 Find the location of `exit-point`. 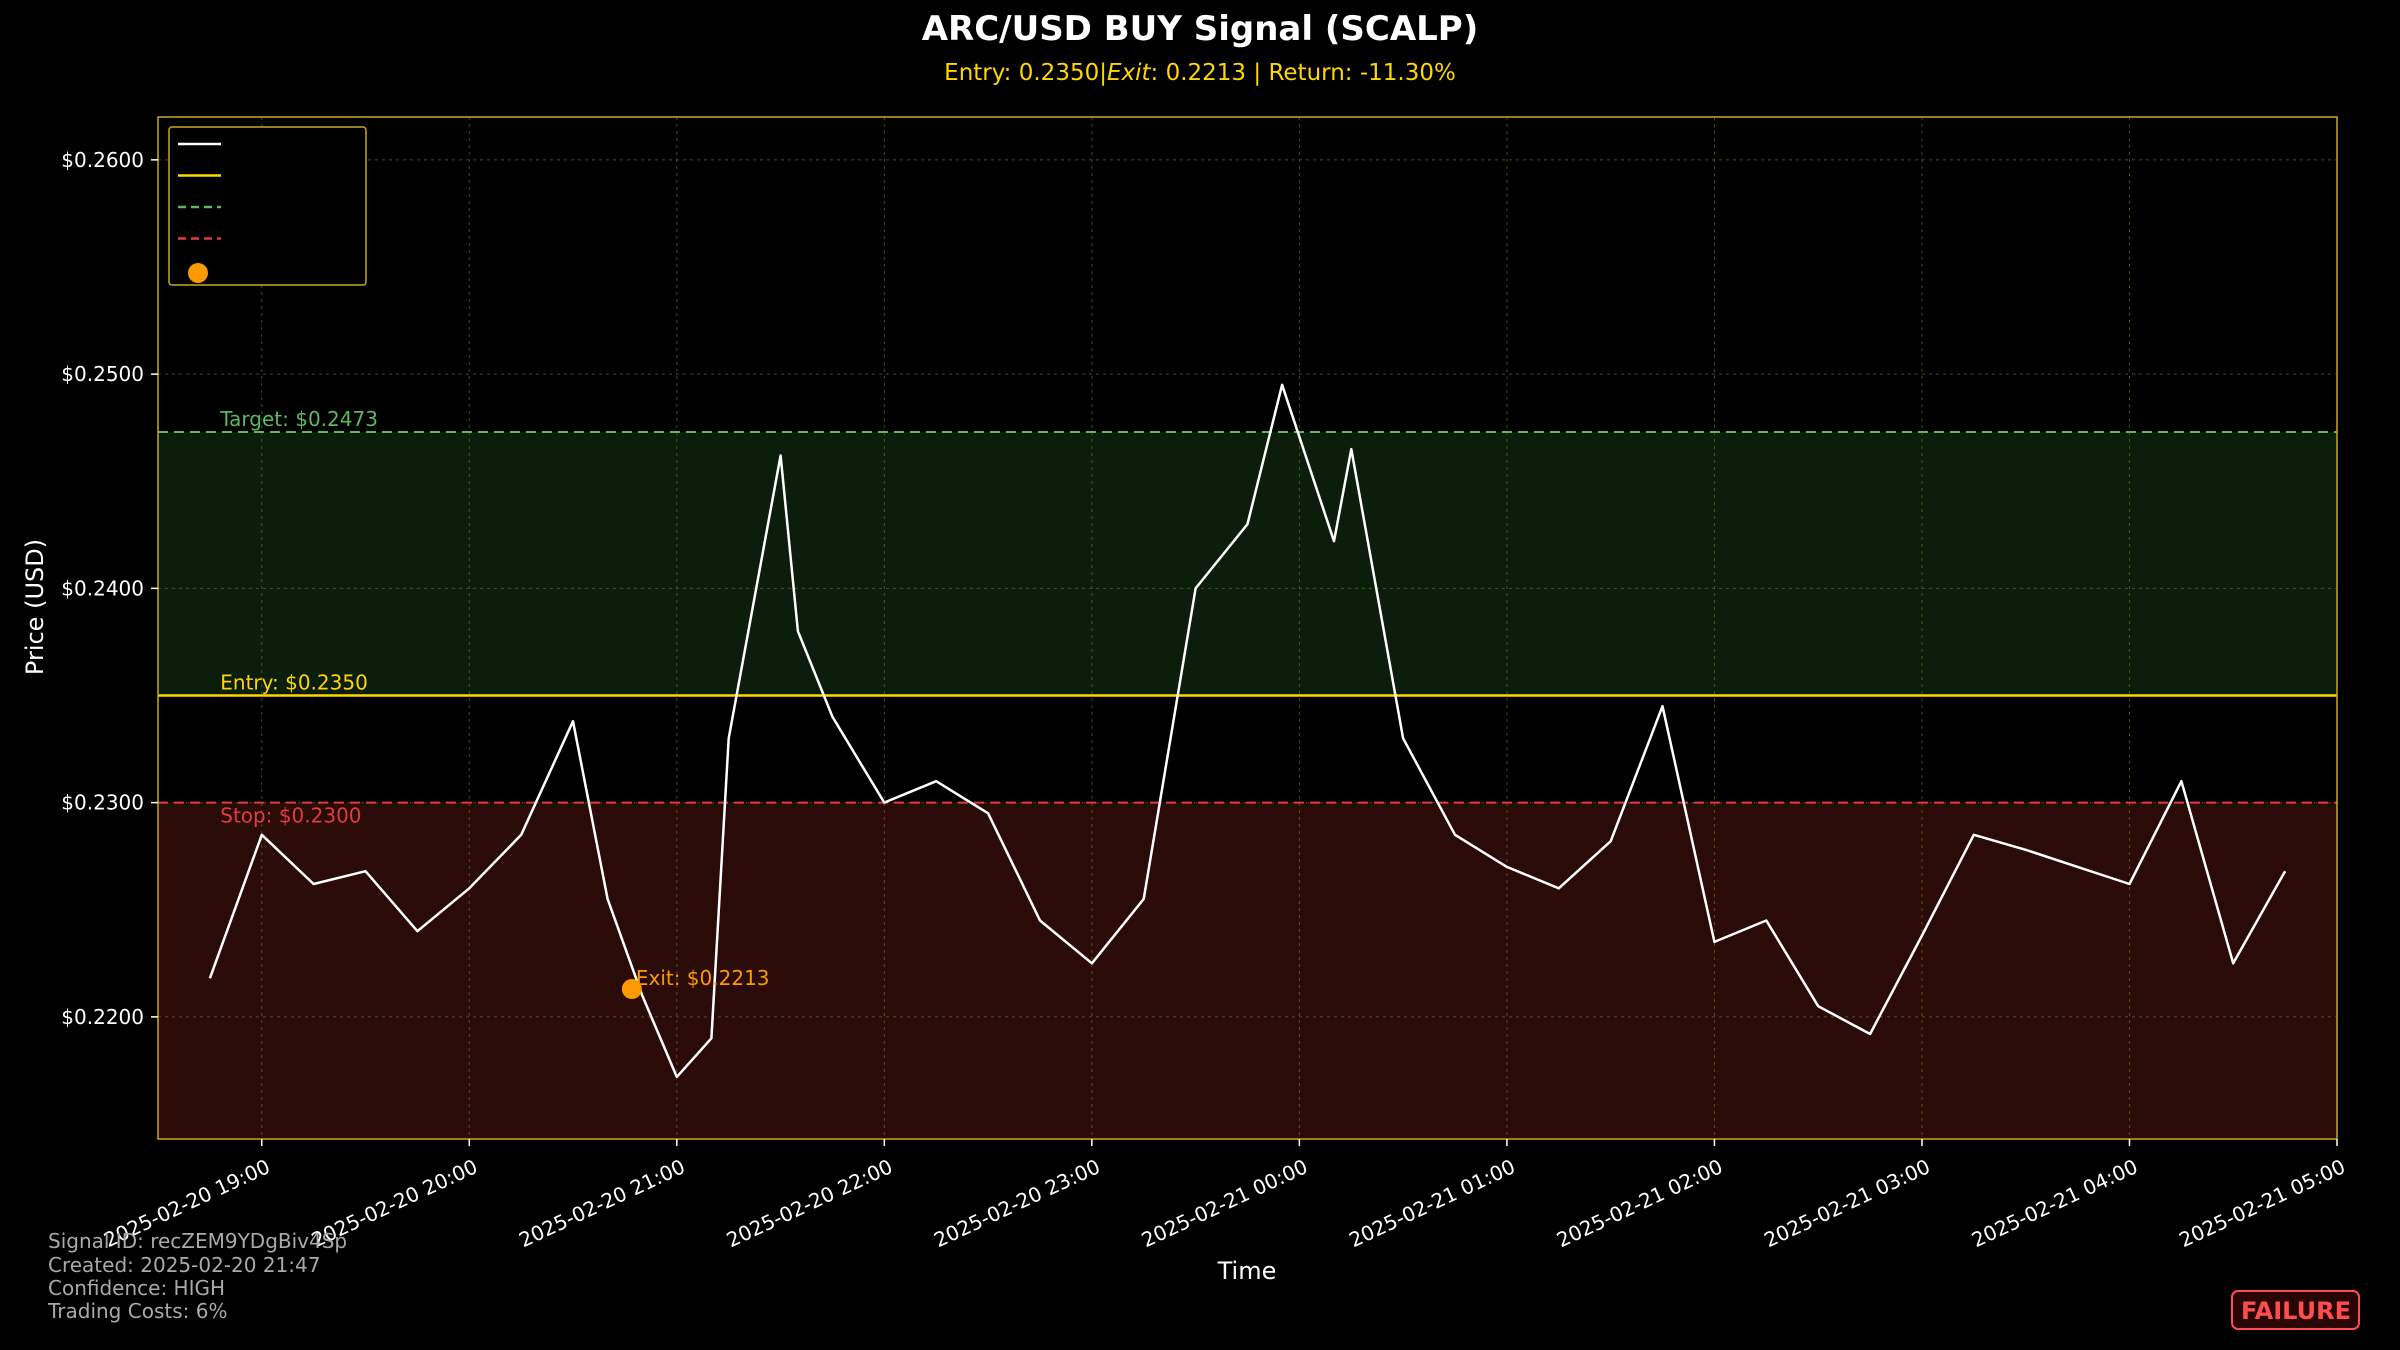

exit-point is located at coordinates (631, 989).